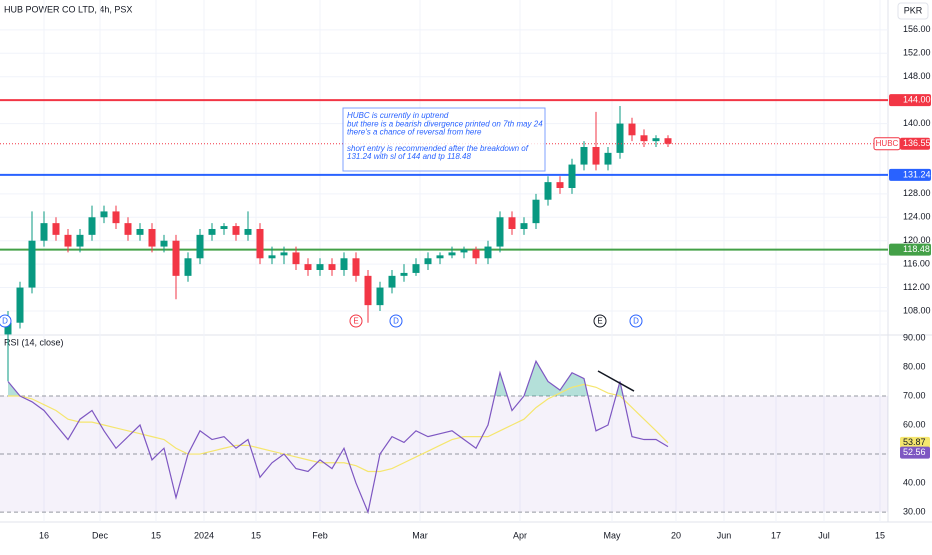  Describe the element at coordinates (338, 428) in the screenshot. I see `rsi-ma-line` at that location.